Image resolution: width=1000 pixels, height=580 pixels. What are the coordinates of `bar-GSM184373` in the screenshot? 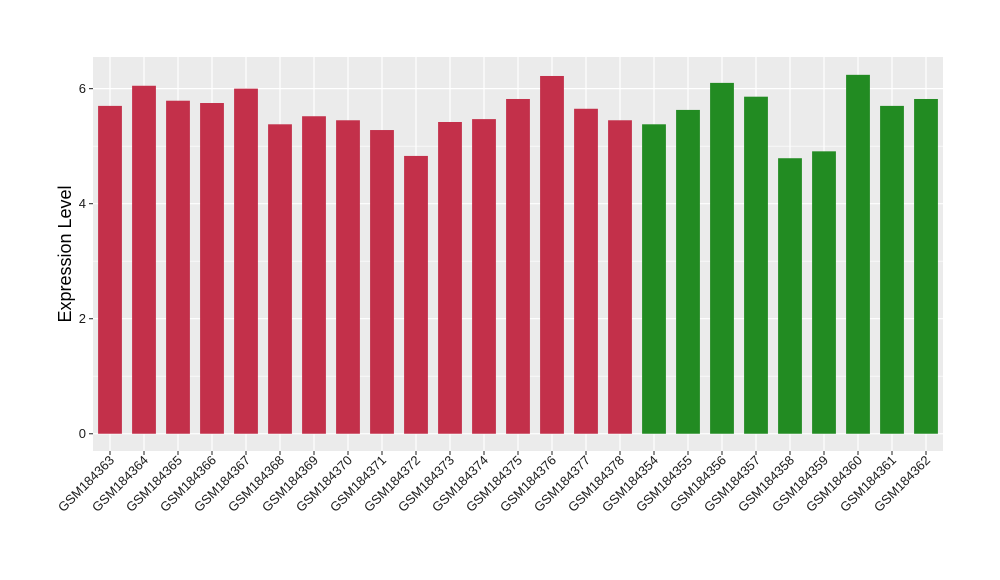 It's located at (450, 277).